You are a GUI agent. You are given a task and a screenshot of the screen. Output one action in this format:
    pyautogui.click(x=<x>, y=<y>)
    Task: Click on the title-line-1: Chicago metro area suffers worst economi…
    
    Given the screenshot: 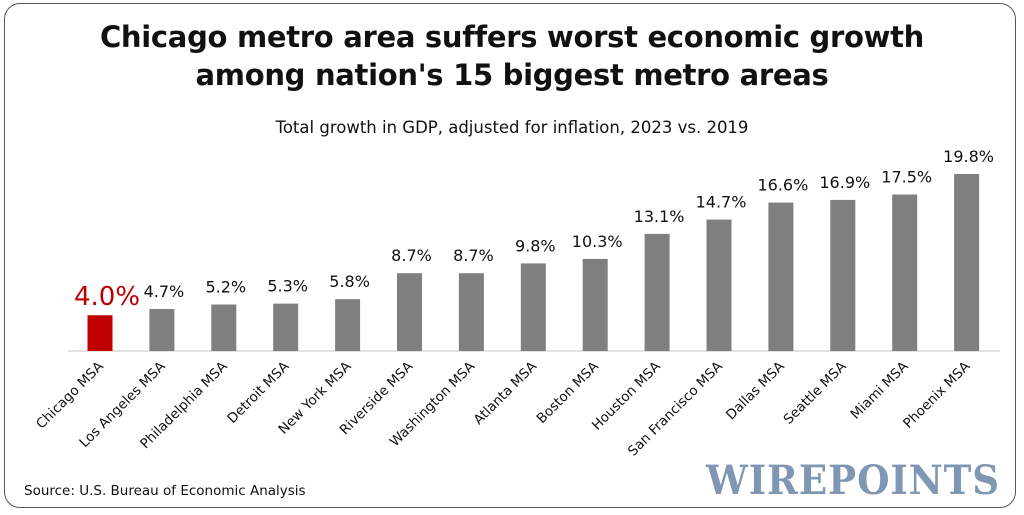 What is the action you would take?
    pyautogui.click(x=512, y=37)
    